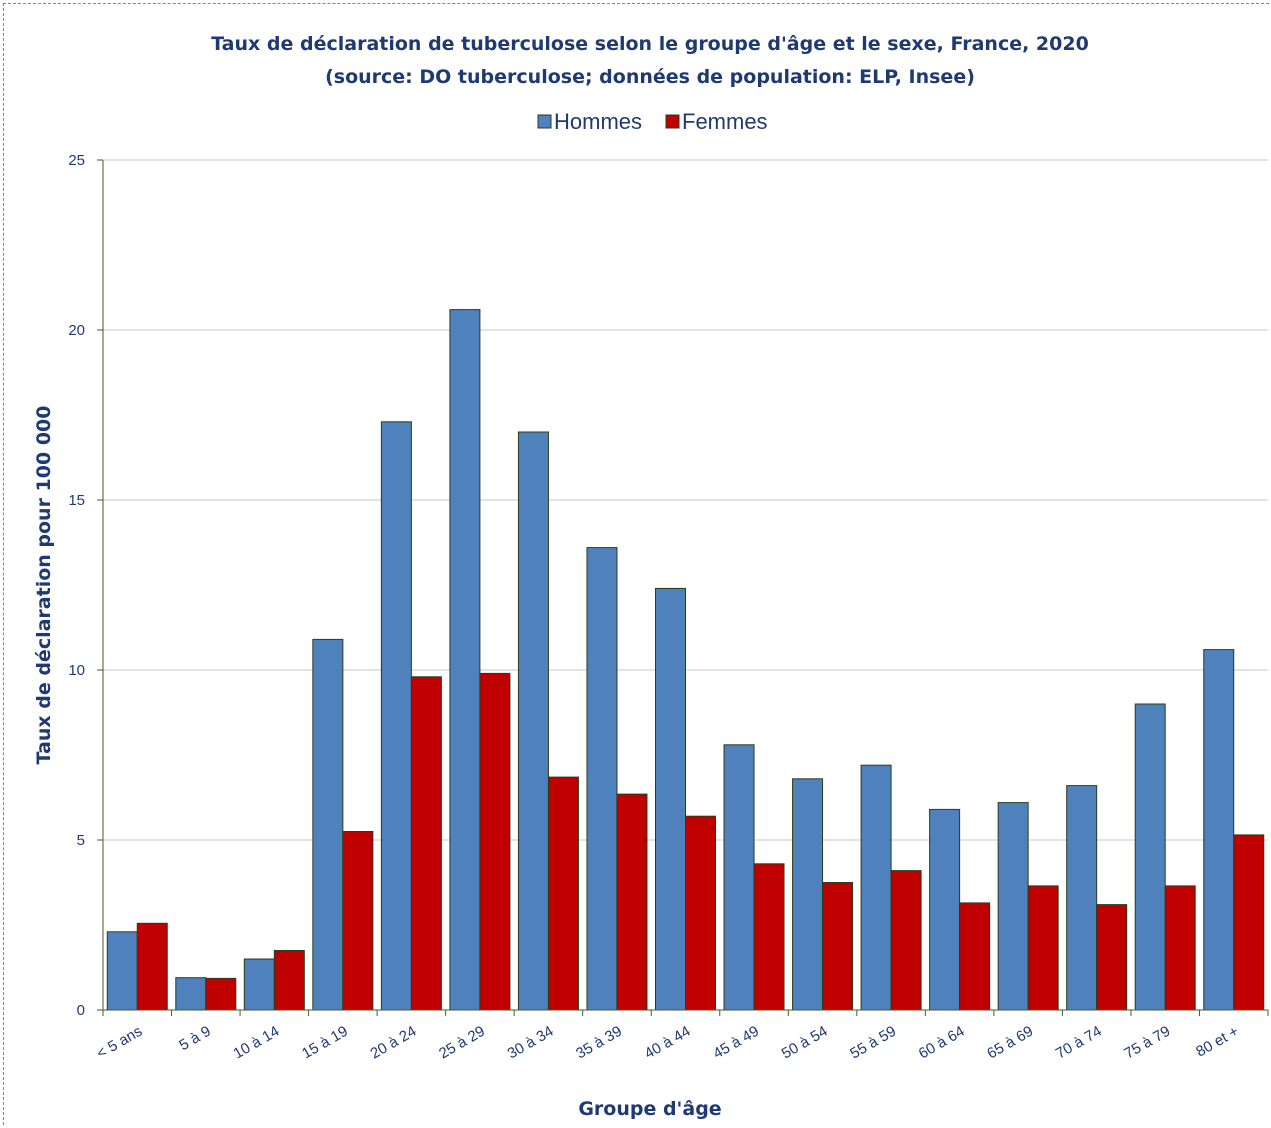 The height and width of the screenshot is (1128, 1271). Describe the element at coordinates (81, 840) in the screenshot. I see `y-tick-label: 5` at that location.